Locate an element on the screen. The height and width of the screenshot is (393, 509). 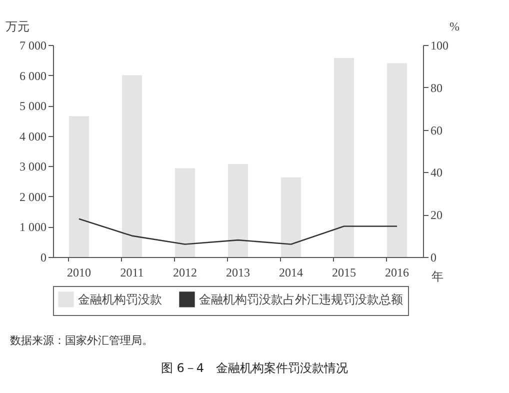
y2-tick-label: 80 is located at coordinates (436, 87).